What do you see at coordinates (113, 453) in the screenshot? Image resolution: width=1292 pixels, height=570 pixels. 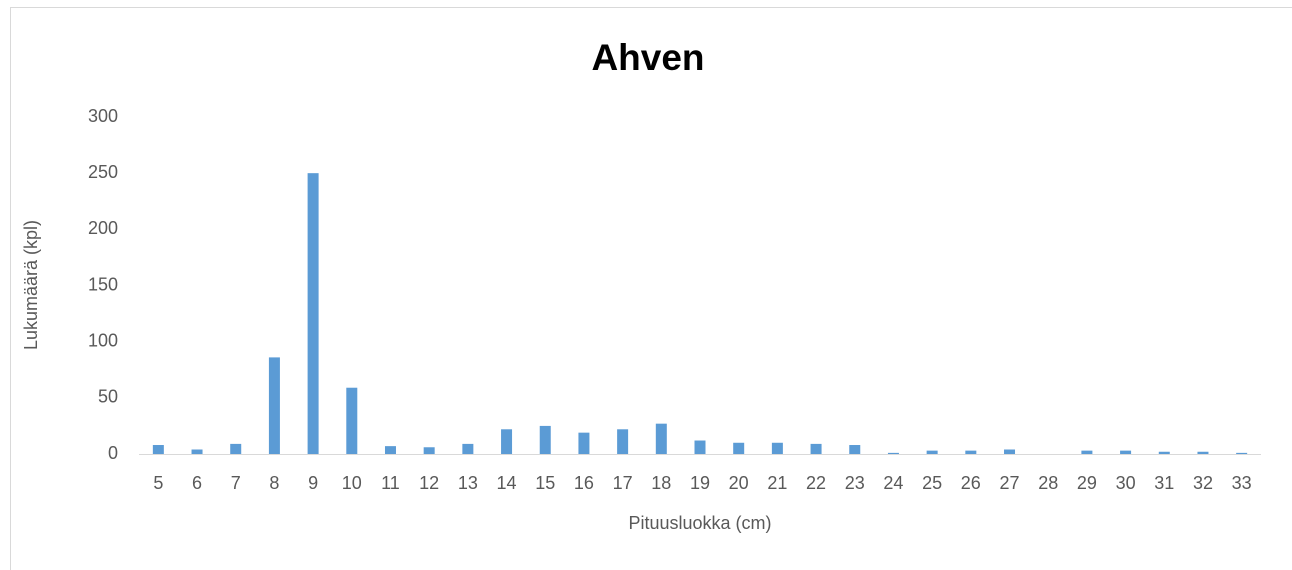 I see `y-tick-label: 0` at bounding box center [113, 453].